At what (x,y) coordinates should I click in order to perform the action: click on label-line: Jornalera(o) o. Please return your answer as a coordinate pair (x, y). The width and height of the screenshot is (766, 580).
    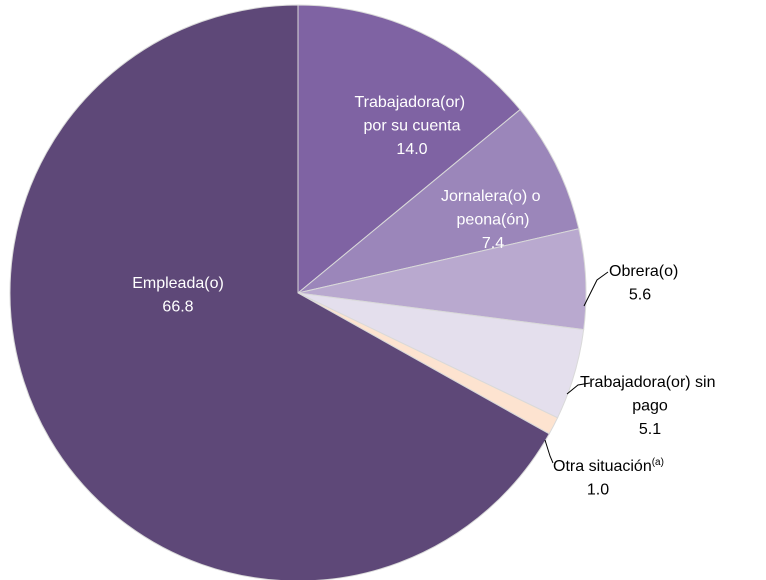
    Looking at the image, I should click on (493, 196).